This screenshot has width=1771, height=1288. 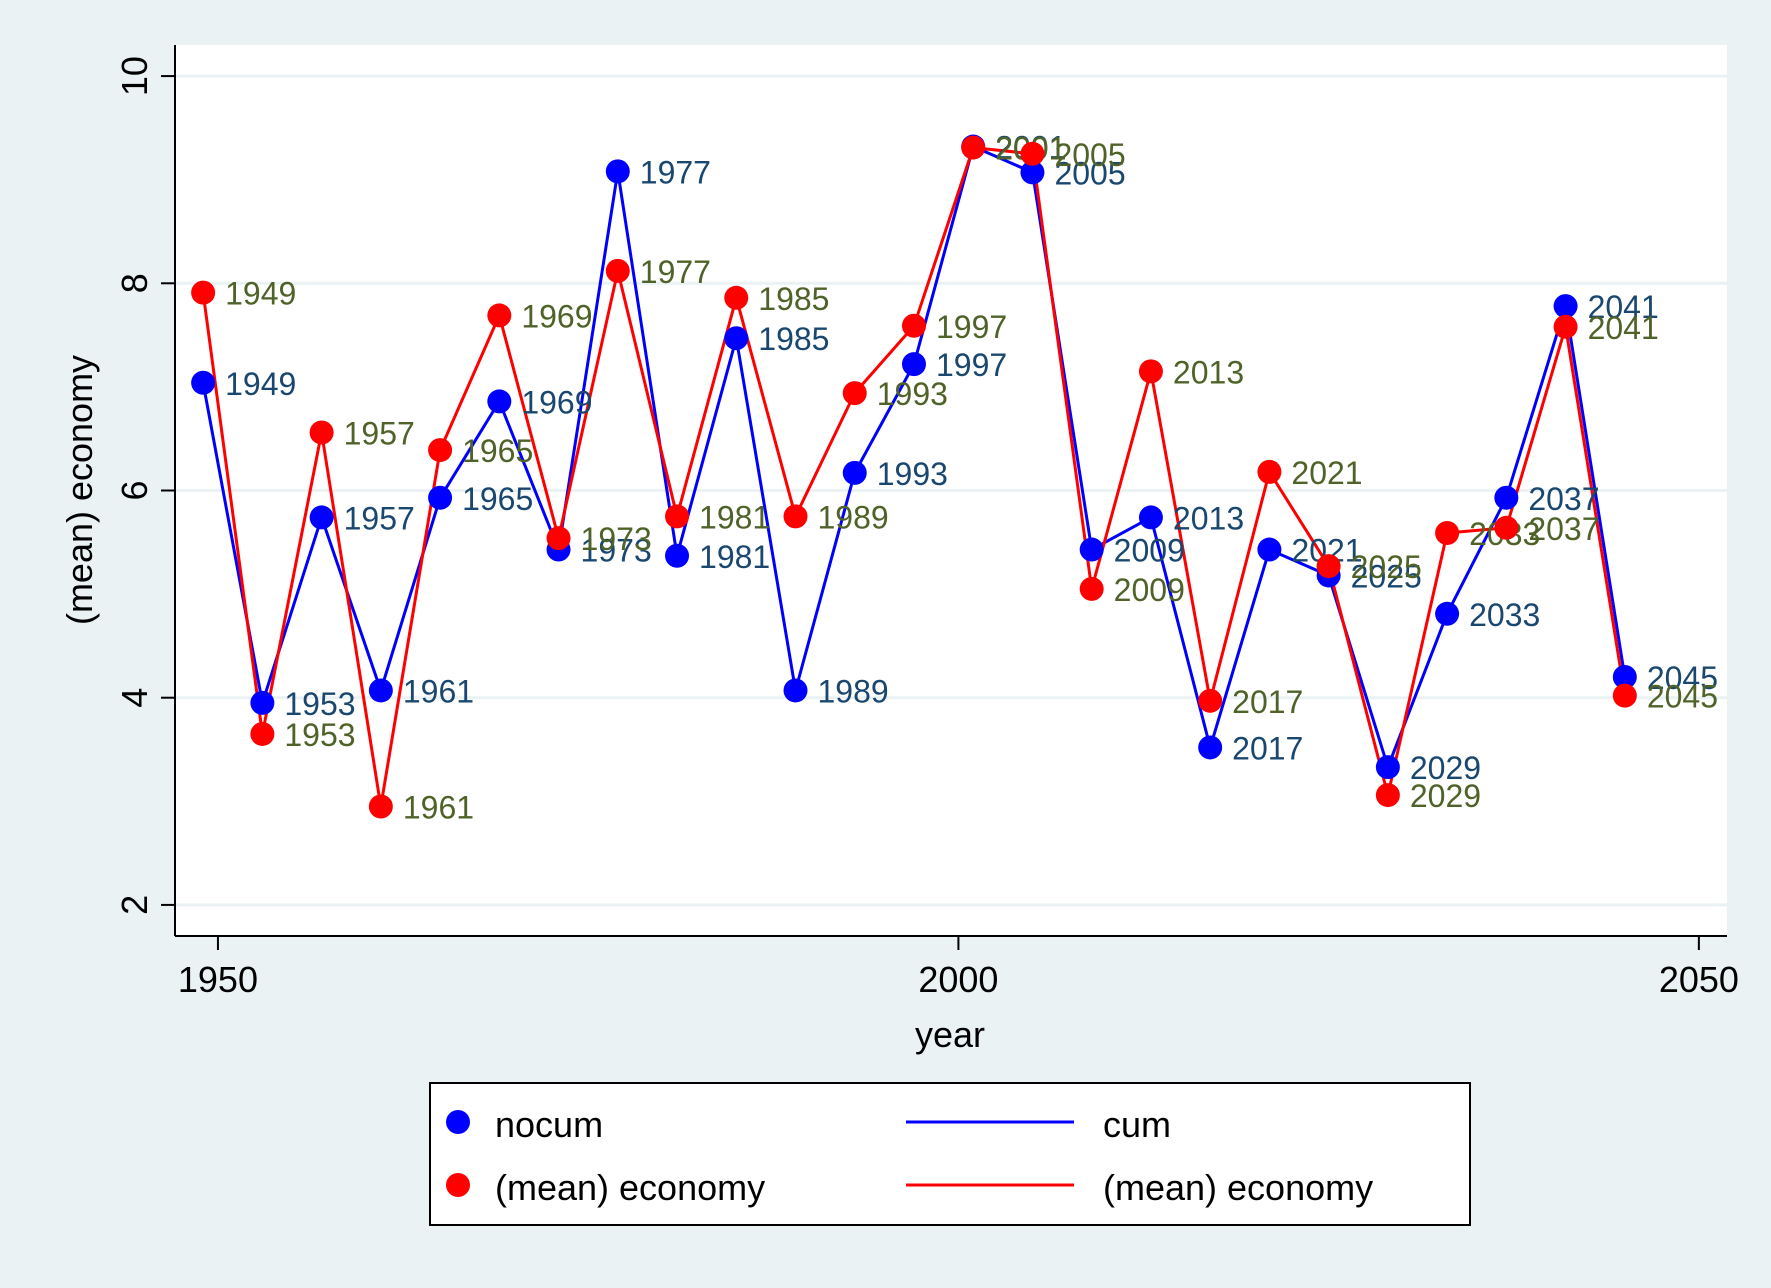 What do you see at coordinates (1682, 697) in the screenshot?
I see `point-label: 2045` at bounding box center [1682, 697].